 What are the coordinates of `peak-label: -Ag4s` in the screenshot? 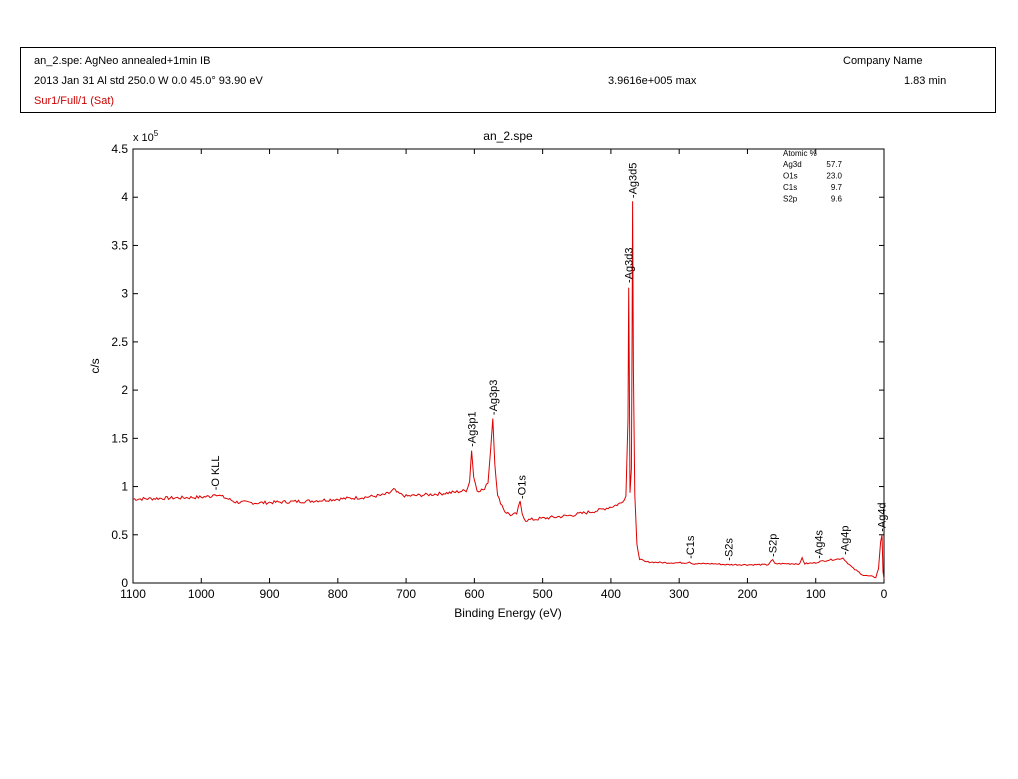 It's located at (820, 544).